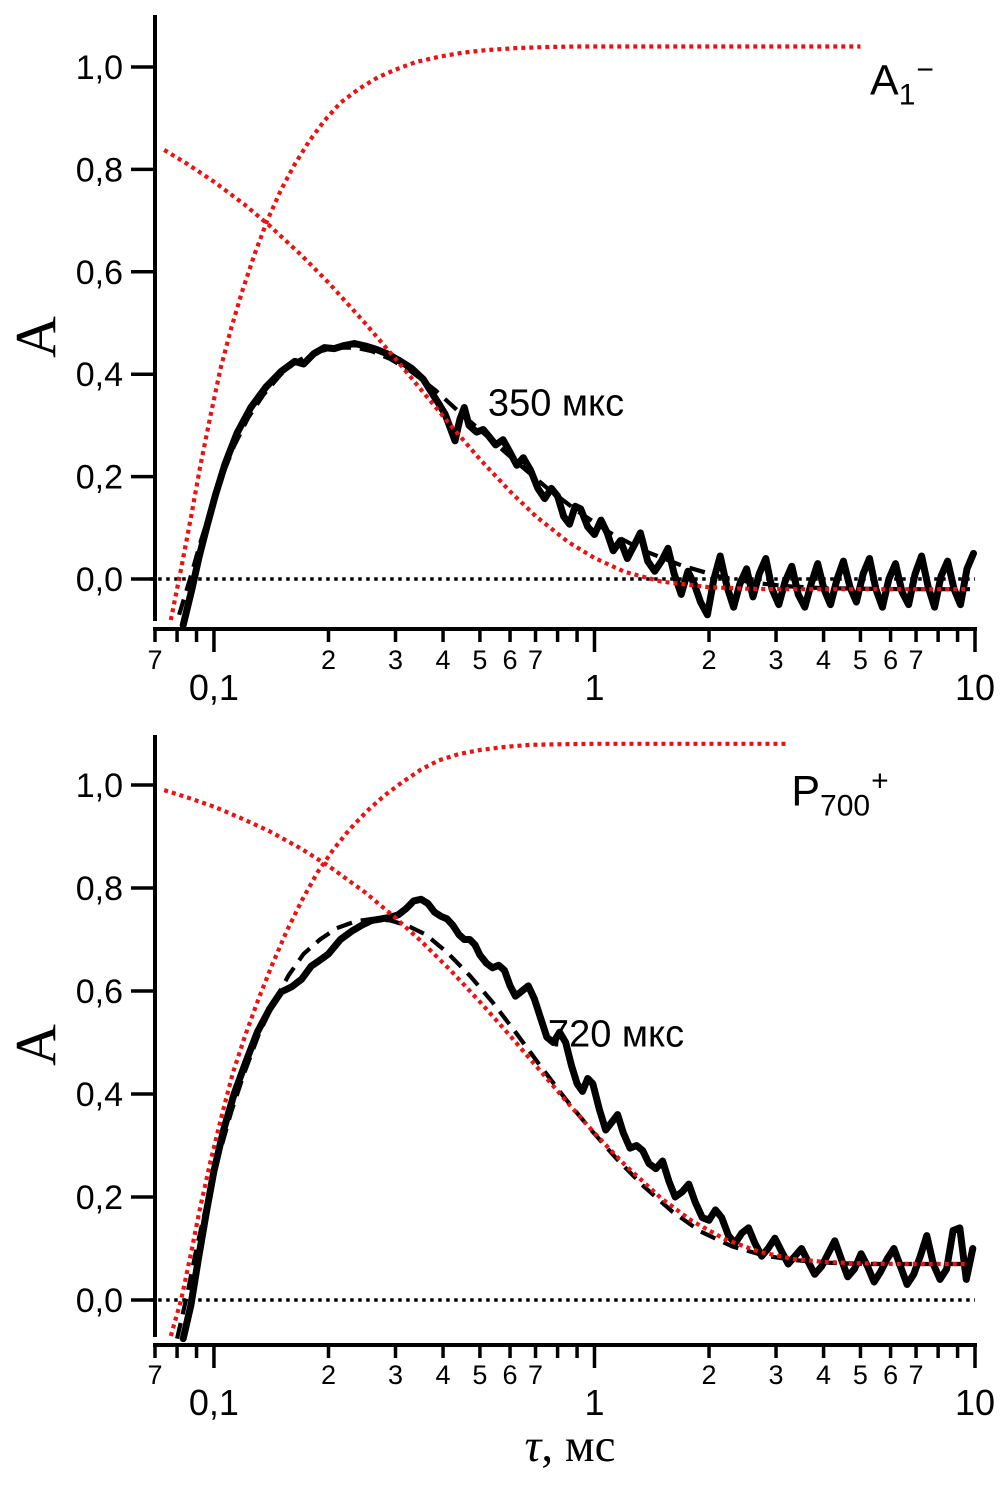 The image size is (1000, 1490). What do you see at coordinates (533, 1446) in the screenshot?
I see `x-axis-label-tau: τ` at bounding box center [533, 1446].